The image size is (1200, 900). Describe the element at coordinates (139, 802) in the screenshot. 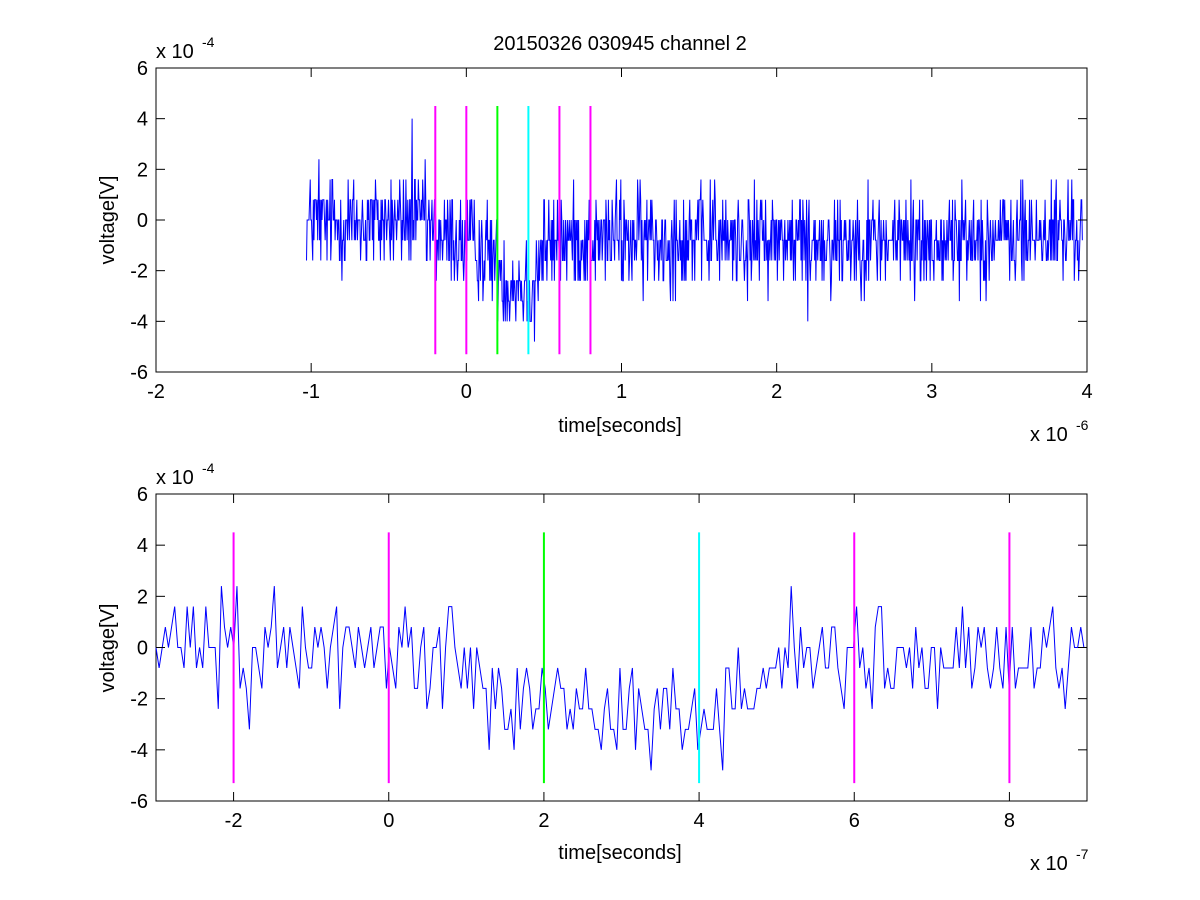

I see `plot-bottom-ytick-label: -6` at that location.